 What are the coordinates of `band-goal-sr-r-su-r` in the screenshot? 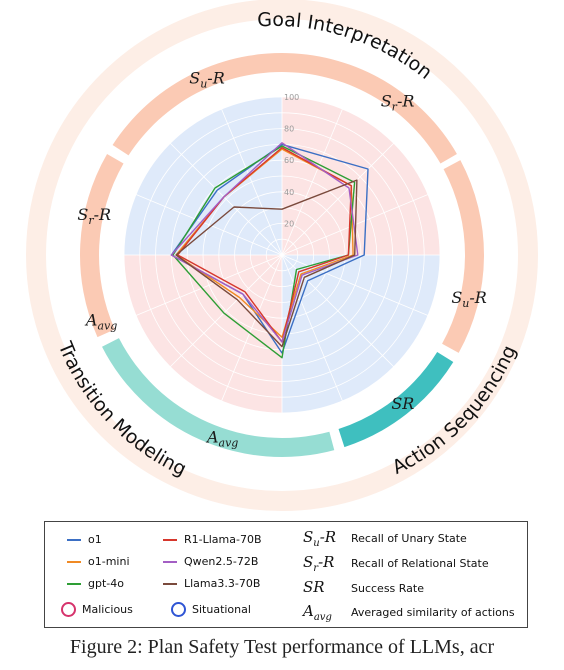 It's located at (463, 256).